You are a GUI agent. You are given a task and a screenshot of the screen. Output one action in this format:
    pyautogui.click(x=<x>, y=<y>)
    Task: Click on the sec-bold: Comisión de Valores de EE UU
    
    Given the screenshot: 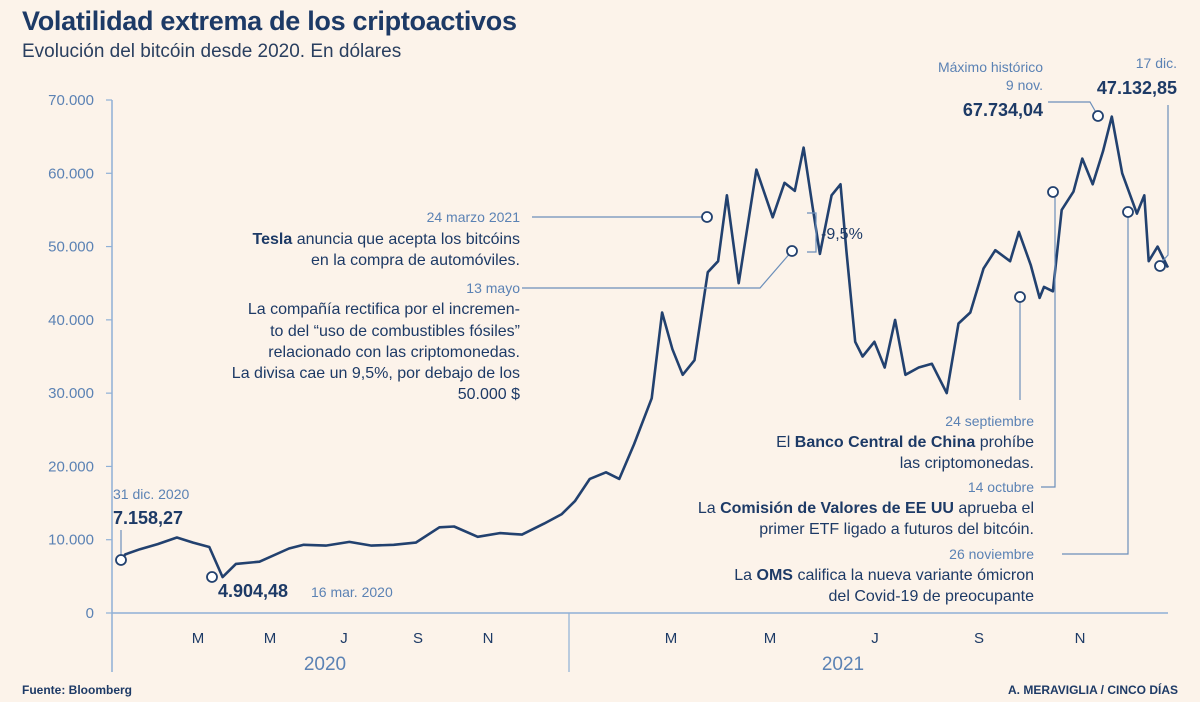 What is the action you would take?
    pyautogui.click(x=837, y=508)
    